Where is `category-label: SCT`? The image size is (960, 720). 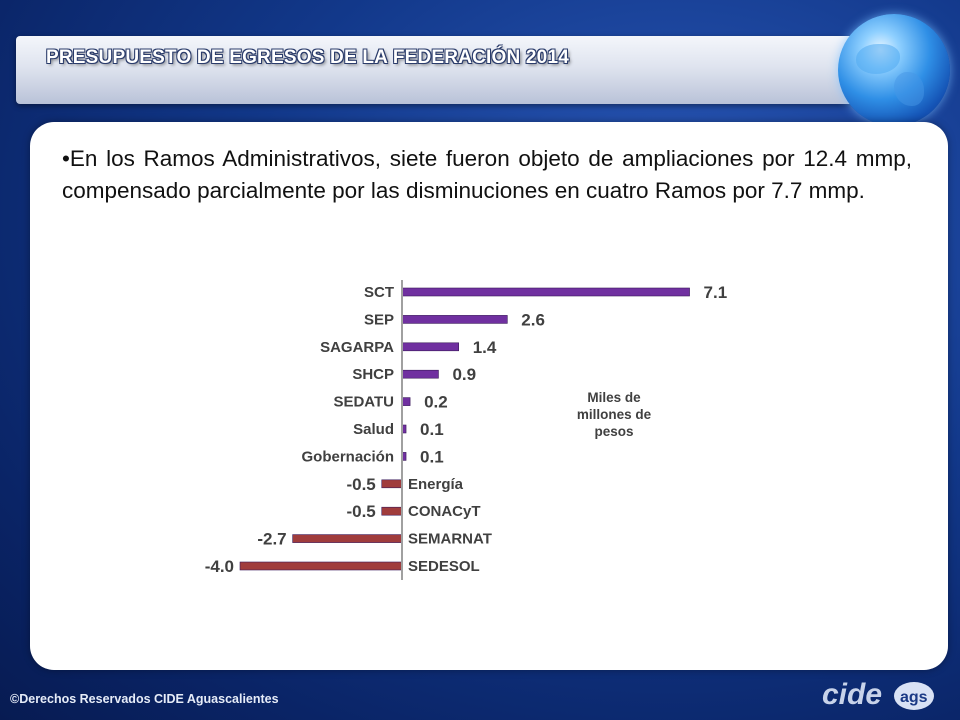 category-label: SCT is located at coordinates (379, 292).